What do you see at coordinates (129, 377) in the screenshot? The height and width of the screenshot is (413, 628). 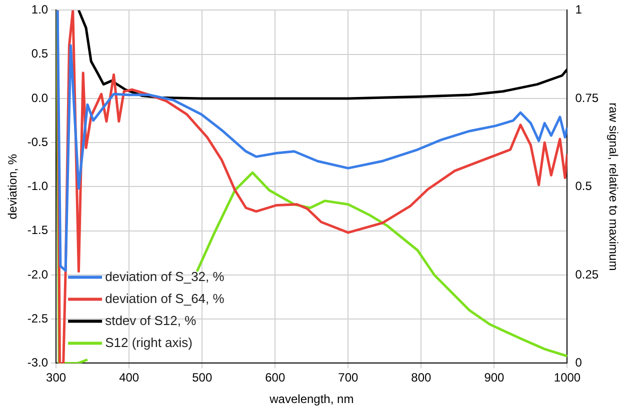 I see `x-tick-label: 400` at bounding box center [129, 377].